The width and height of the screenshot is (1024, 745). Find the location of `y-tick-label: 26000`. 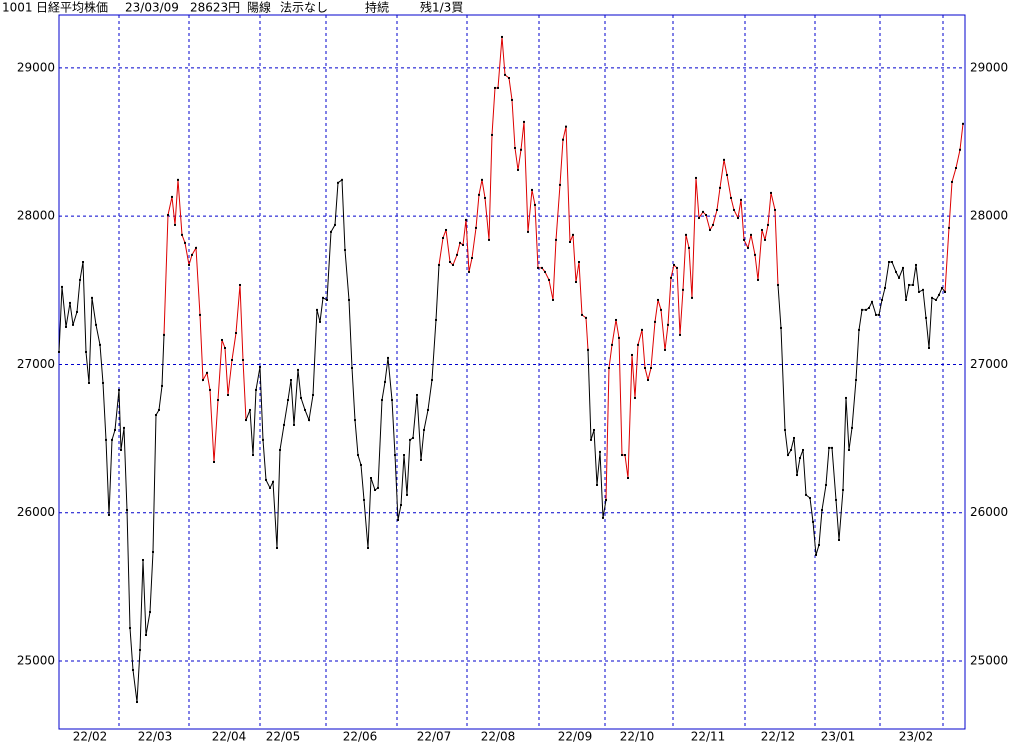

y-tick-label: 26000 is located at coordinates (36, 512).